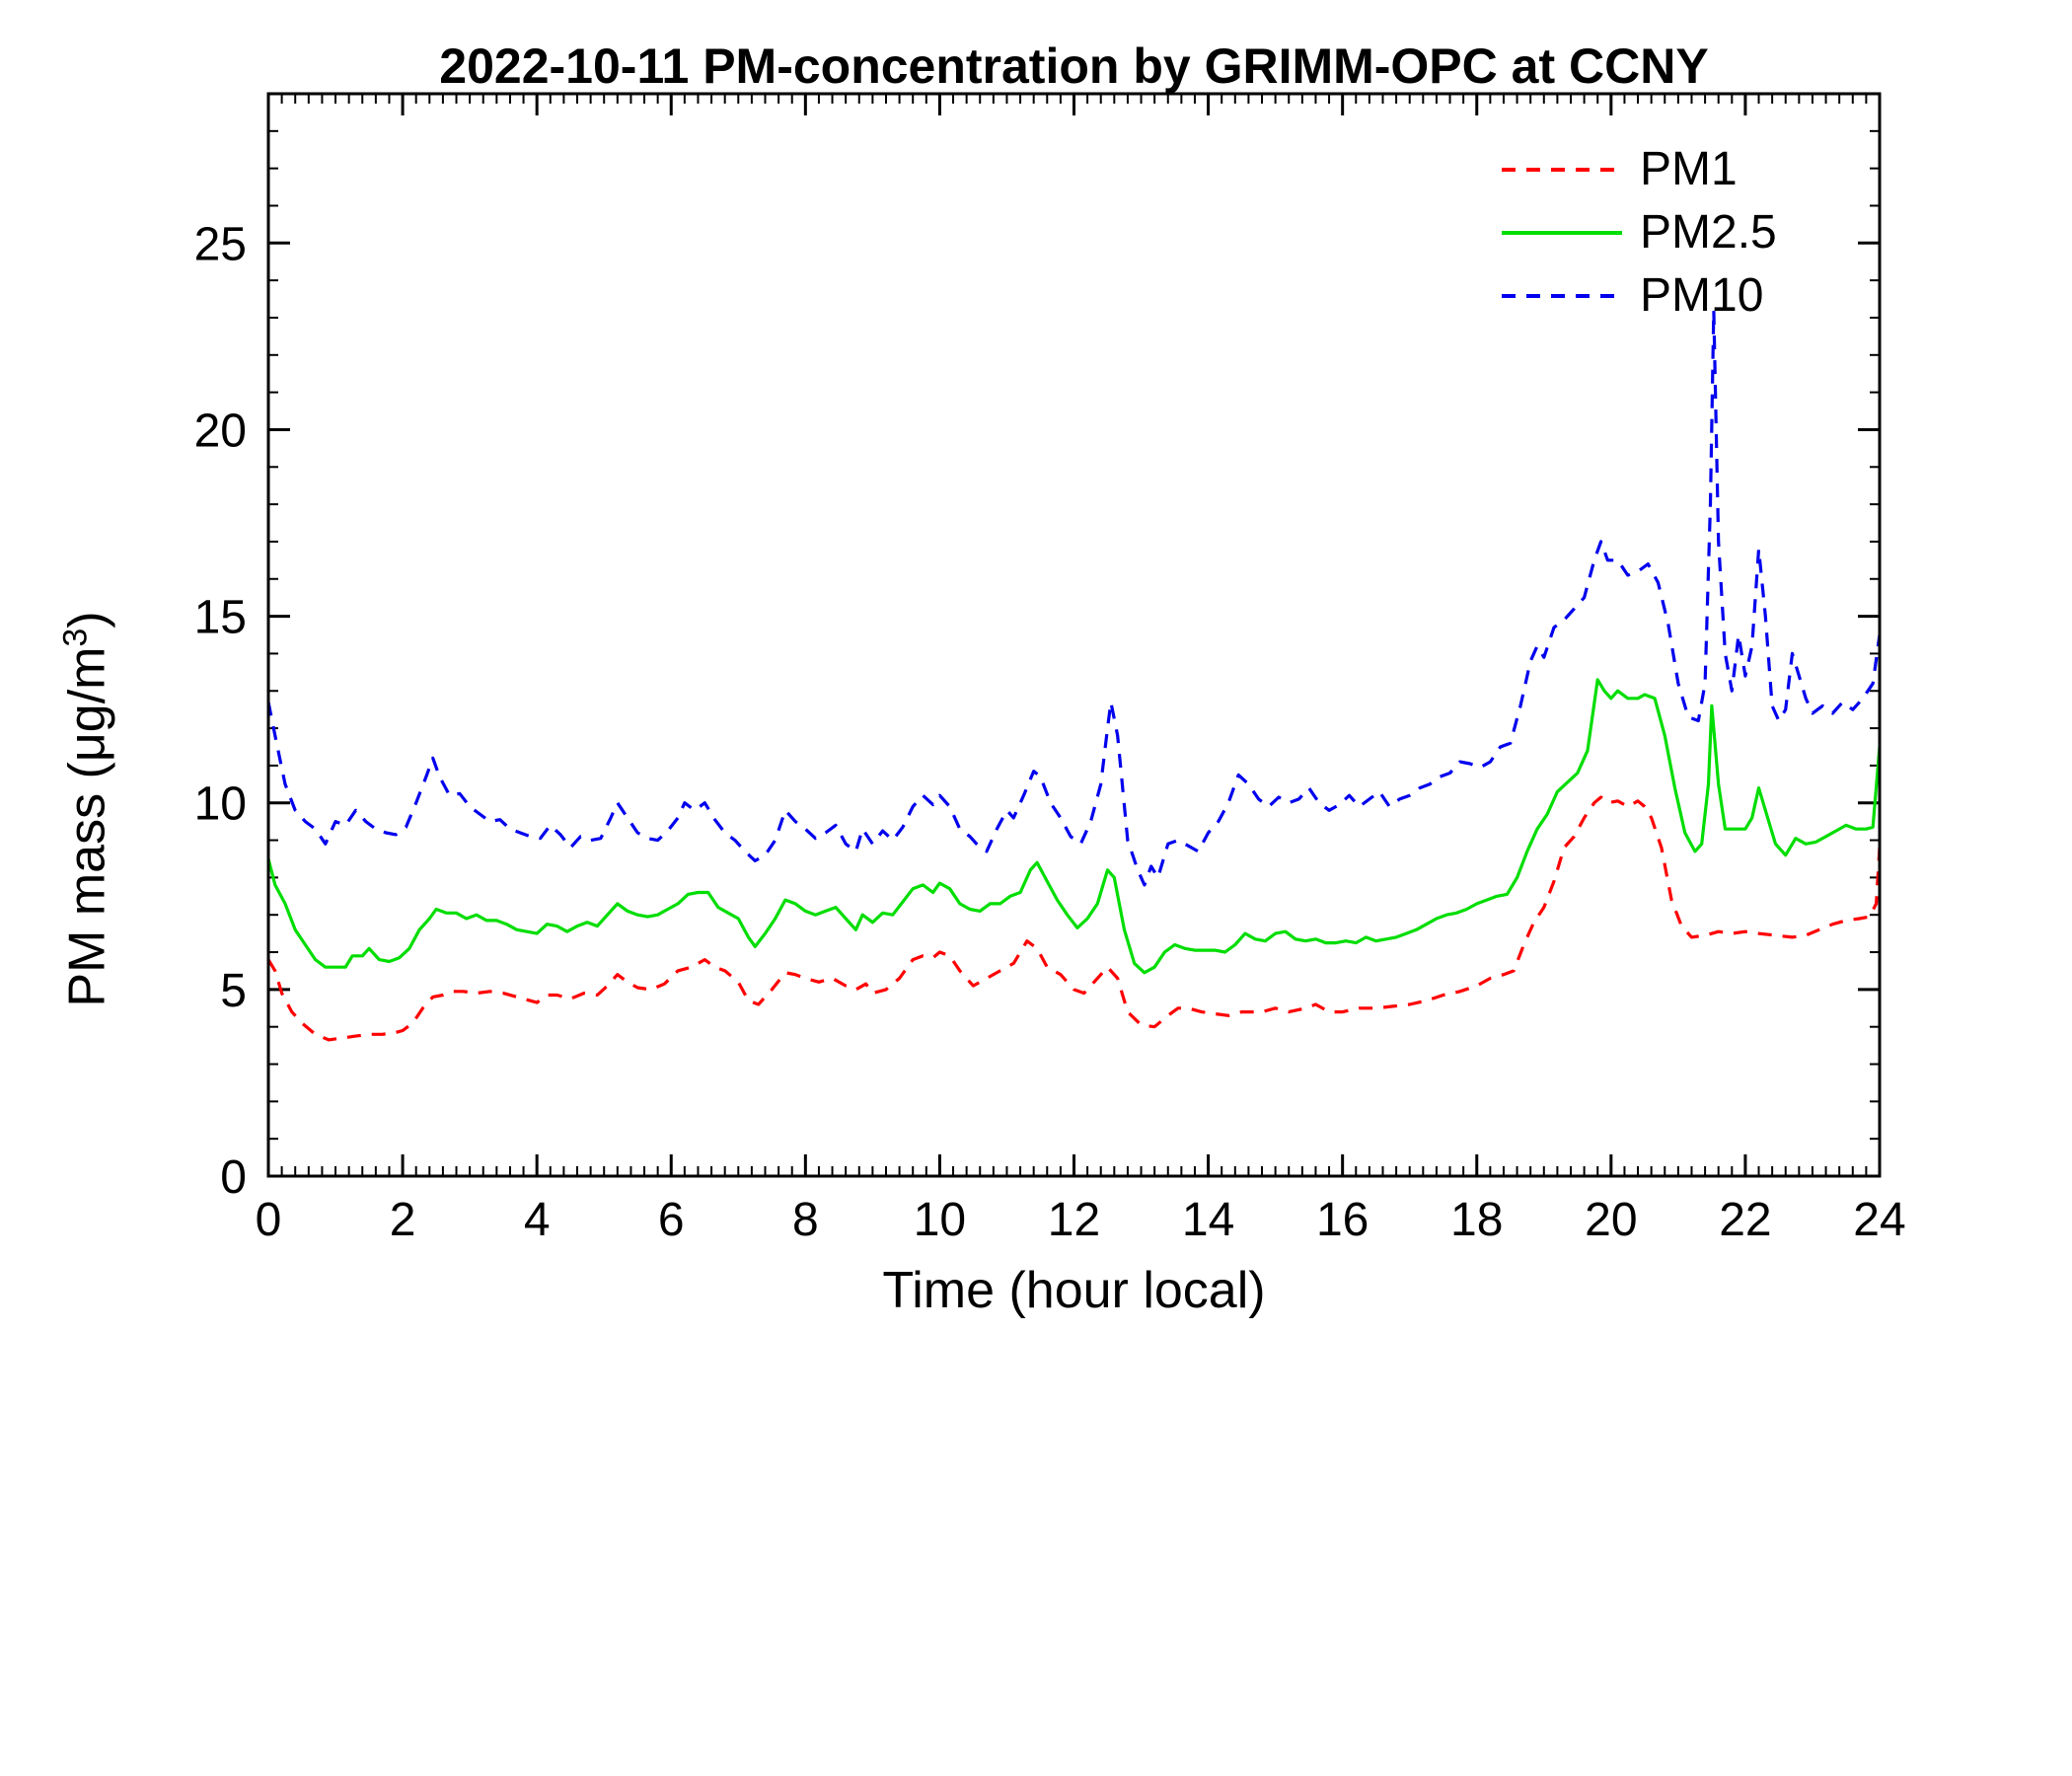 This screenshot has width=2072, height=1776. What do you see at coordinates (221, 244) in the screenshot?
I see `y-tick-label: 25` at bounding box center [221, 244].